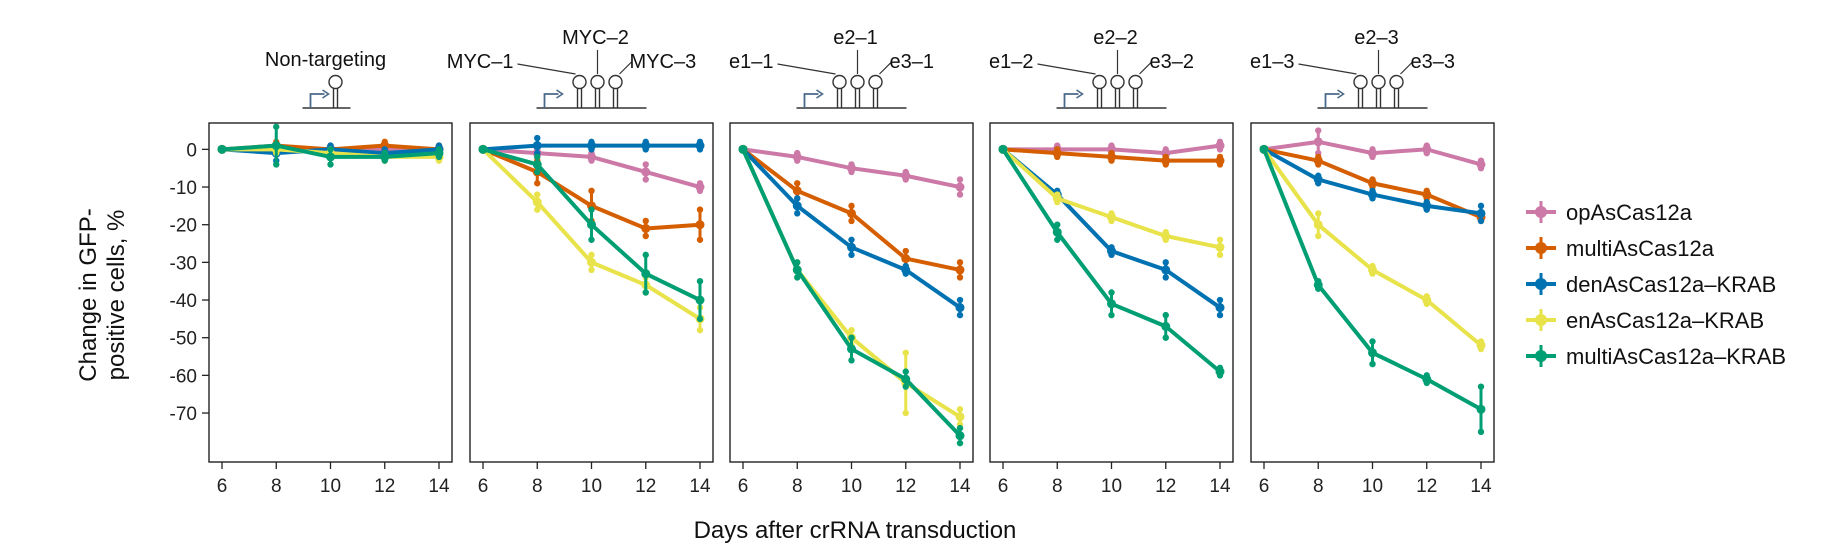  What do you see at coordinates (183, 188) in the screenshot?
I see `y-tick-label: -10` at bounding box center [183, 188].